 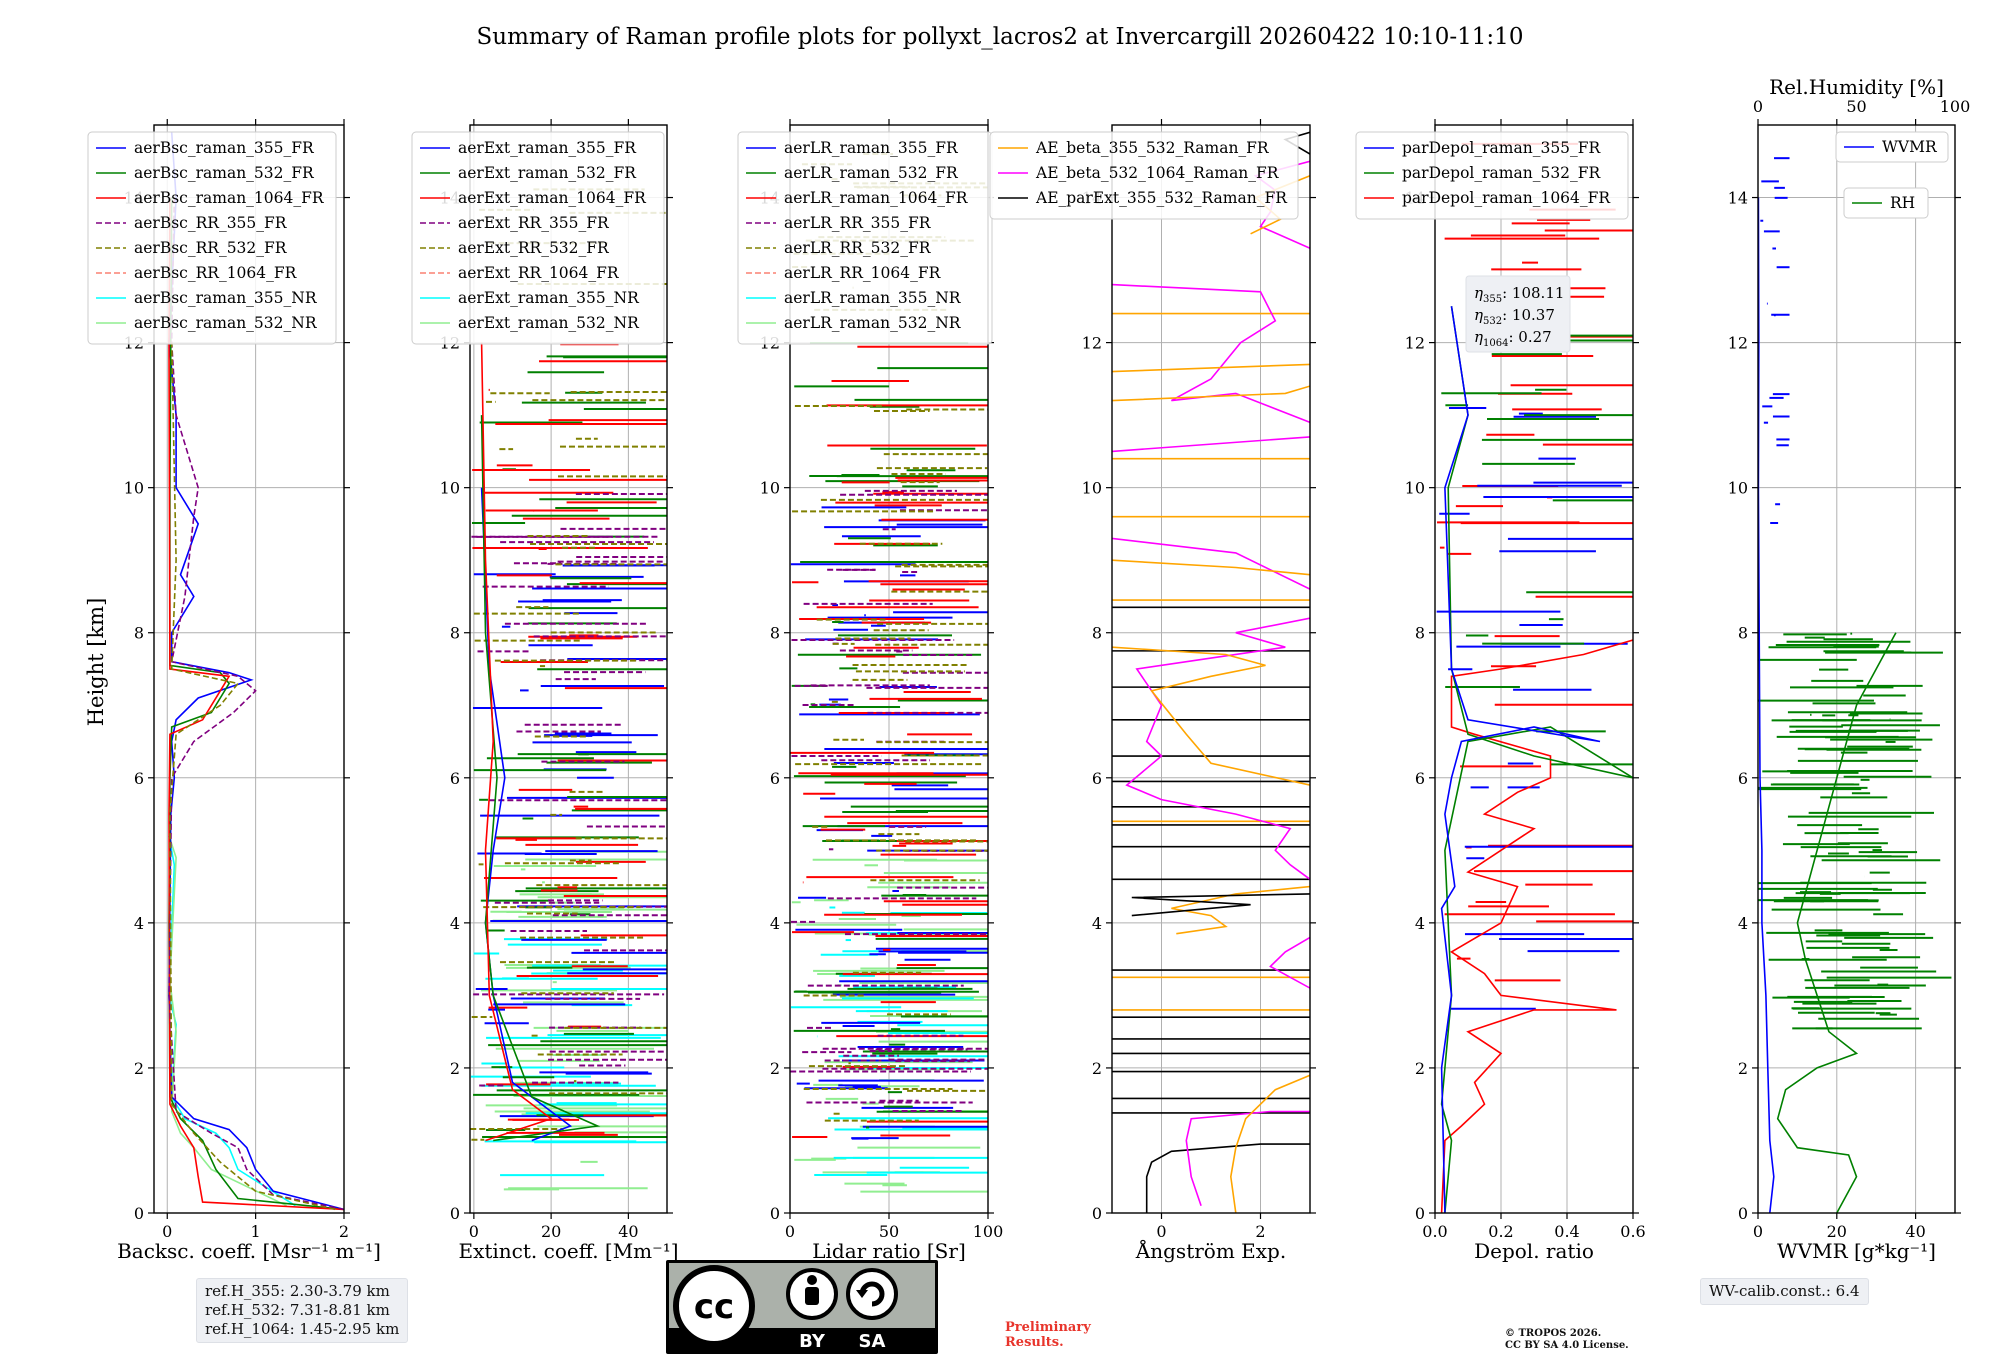 I want to click on by-label: BY, so click(x=812, y=1341).